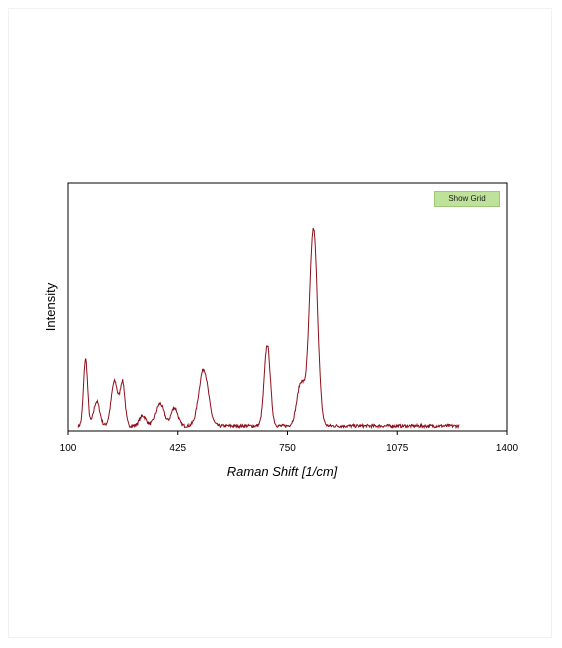 This screenshot has width=562, height=648. What do you see at coordinates (397, 448) in the screenshot?
I see `x-tick-label: 1075` at bounding box center [397, 448].